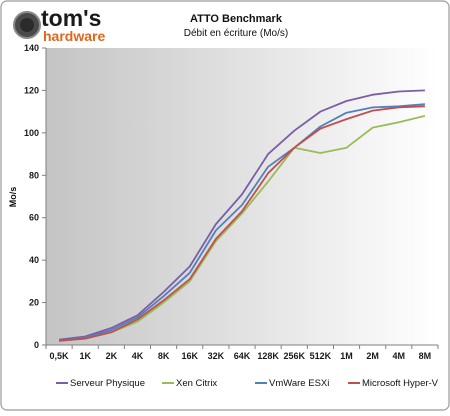 The height and width of the screenshot is (416, 450). What do you see at coordinates (400, 383) in the screenshot?
I see `legend-label: Microsoft Hyper-V` at bounding box center [400, 383].